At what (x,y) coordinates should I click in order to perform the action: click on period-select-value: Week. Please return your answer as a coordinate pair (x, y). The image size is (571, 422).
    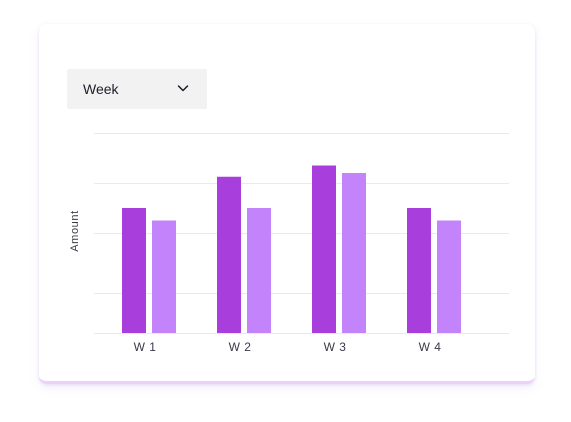
    Looking at the image, I should click on (101, 89).